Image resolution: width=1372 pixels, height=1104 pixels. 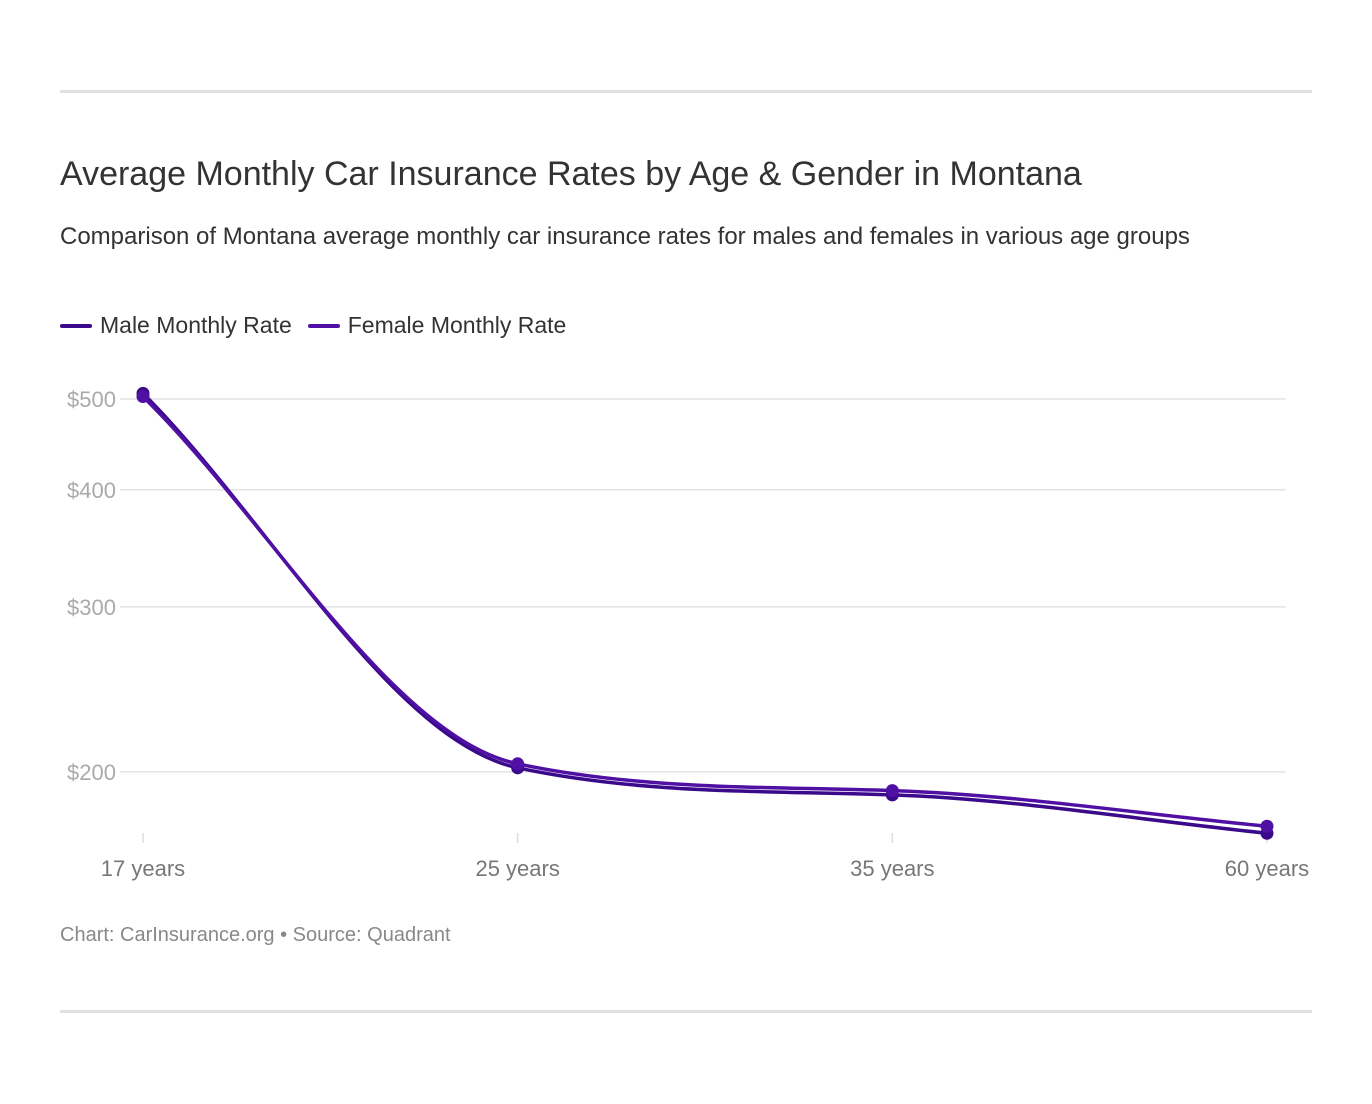 I want to click on bottom-divider, so click(x=686, y=1011).